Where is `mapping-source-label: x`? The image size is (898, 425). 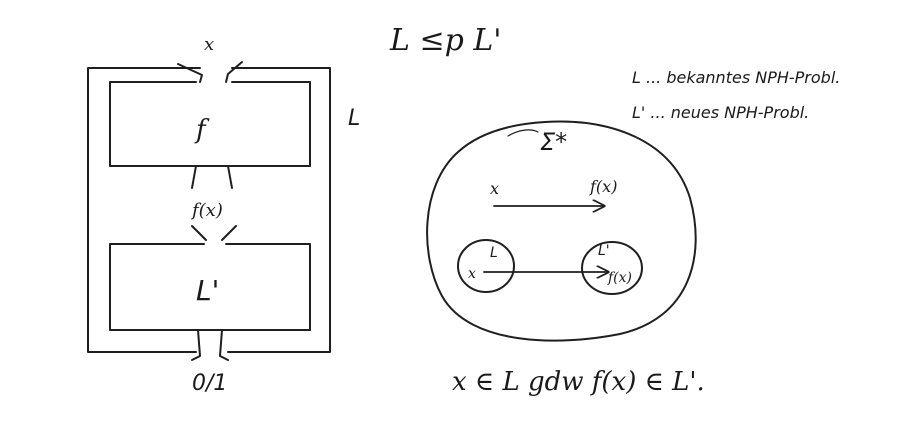
mapping-source-label: x is located at coordinates (494, 188).